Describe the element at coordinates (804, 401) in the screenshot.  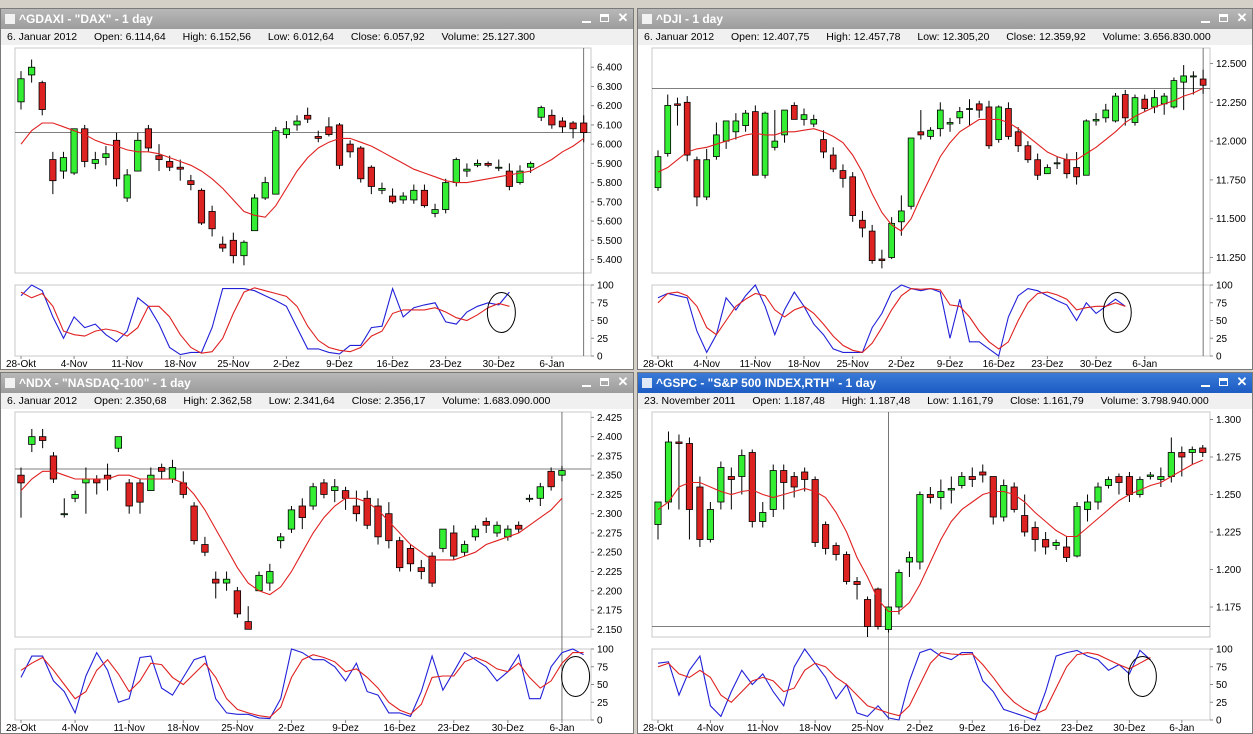
I see `open-value: 1.187,48` at that location.